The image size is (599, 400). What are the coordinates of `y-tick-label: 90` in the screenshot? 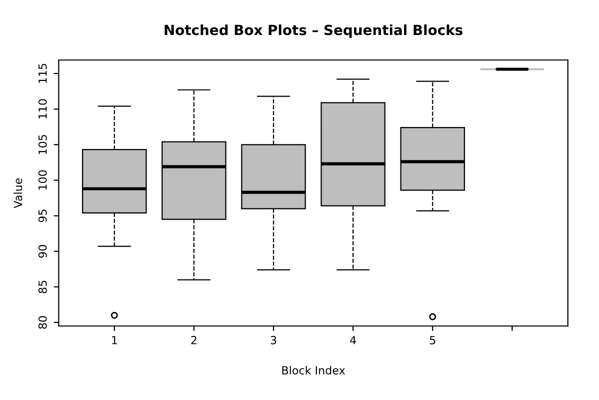 It's located at (42, 251).